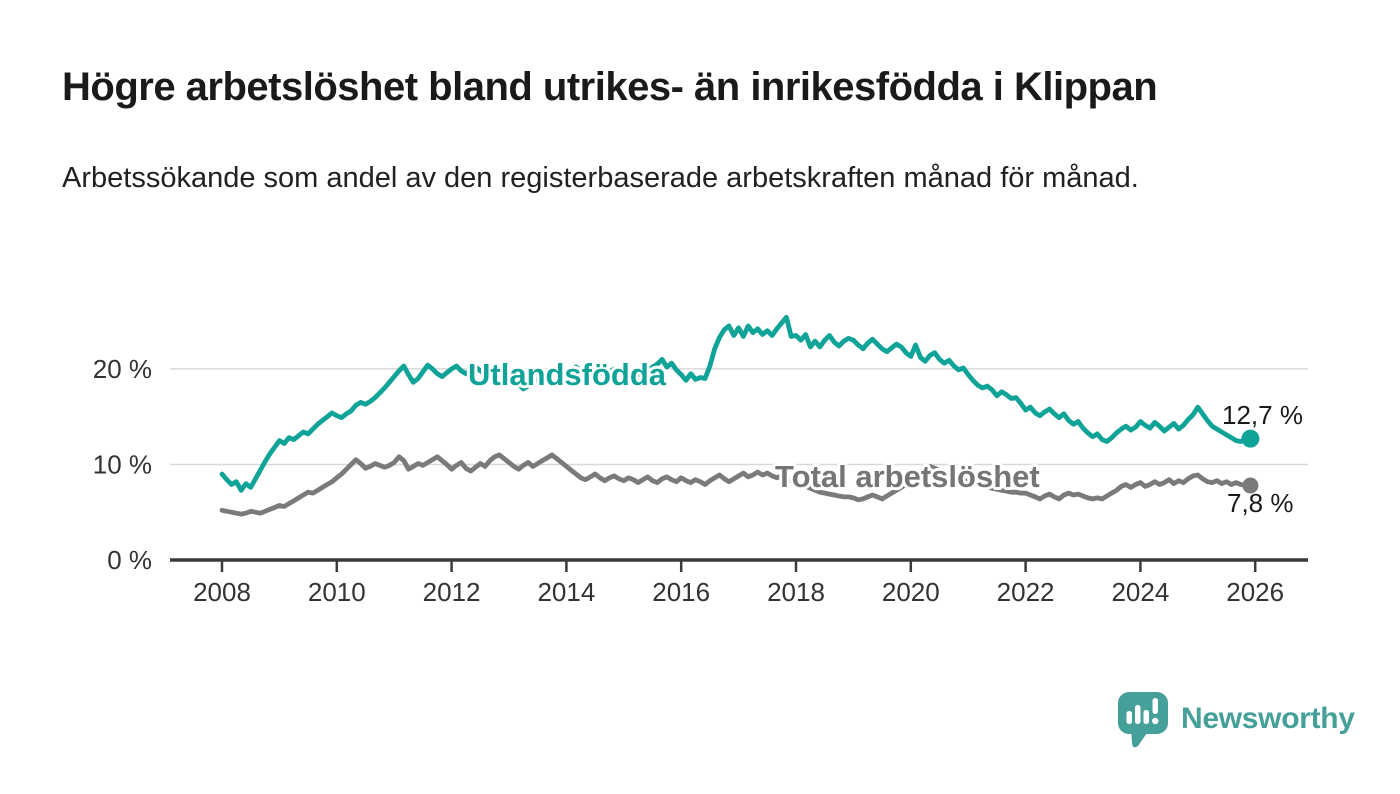  Describe the element at coordinates (222, 592) in the screenshot. I see `x-axis-label: 2008` at that location.